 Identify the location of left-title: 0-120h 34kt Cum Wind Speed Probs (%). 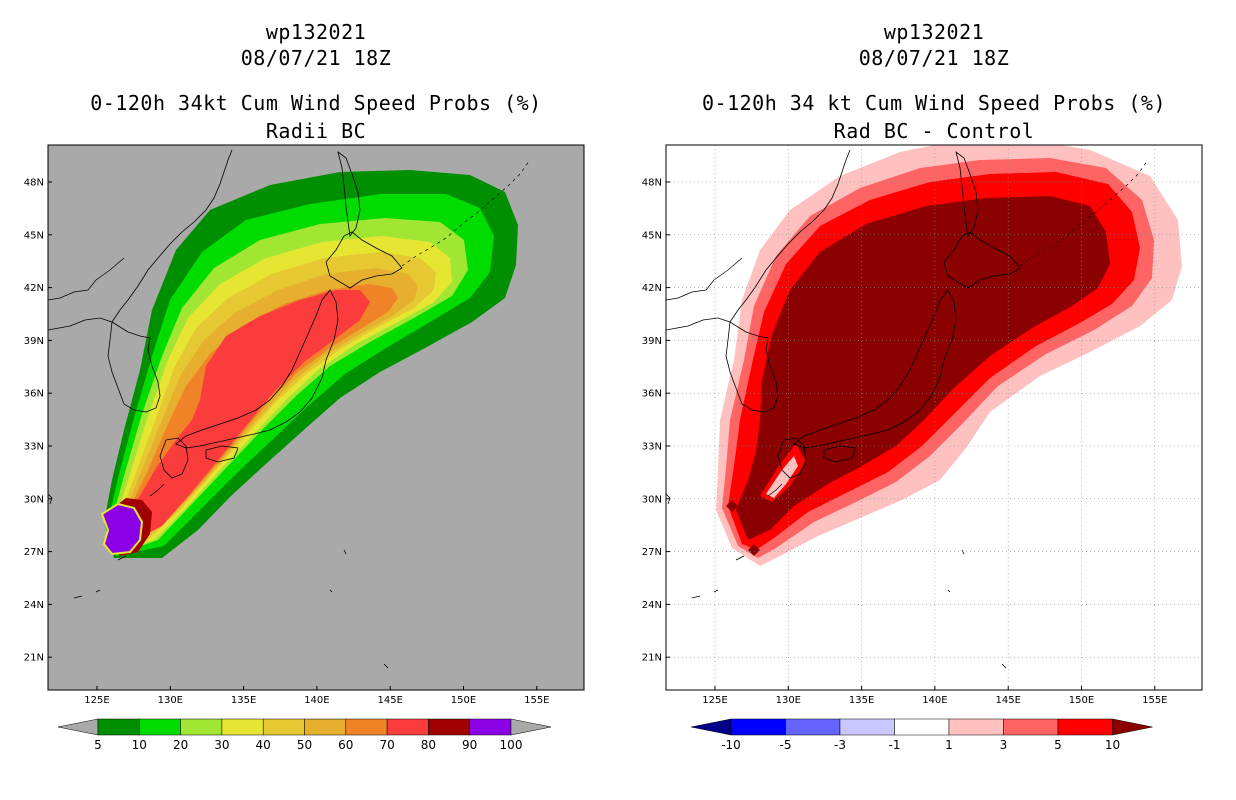
(316, 103).